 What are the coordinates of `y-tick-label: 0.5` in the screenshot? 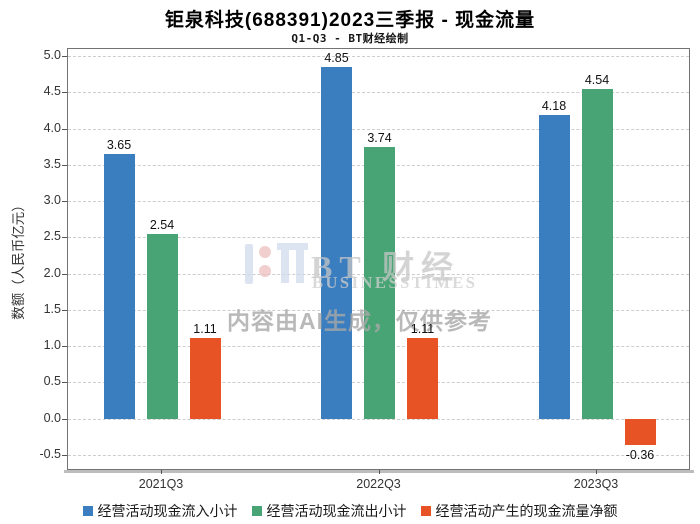 It's located at (52, 381).